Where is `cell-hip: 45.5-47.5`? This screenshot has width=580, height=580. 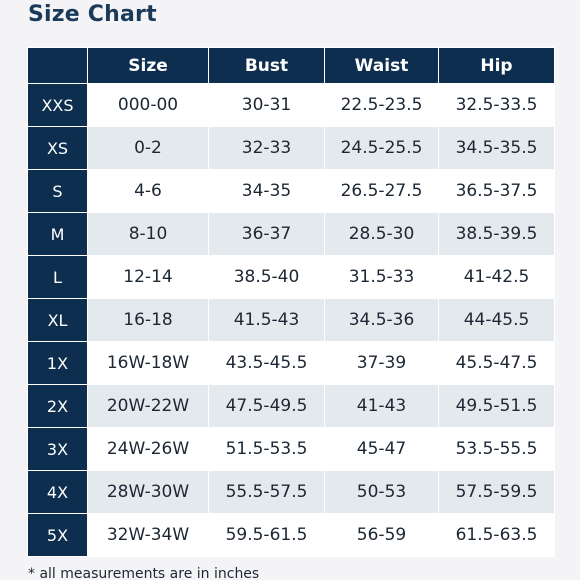 cell-hip: 45.5-47.5 is located at coordinates (496, 363).